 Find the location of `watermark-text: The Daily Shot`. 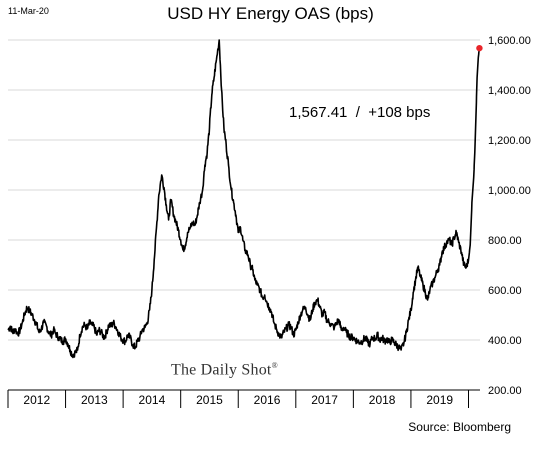

watermark-text: The Daily Shot is located at coordinates (221, 370).